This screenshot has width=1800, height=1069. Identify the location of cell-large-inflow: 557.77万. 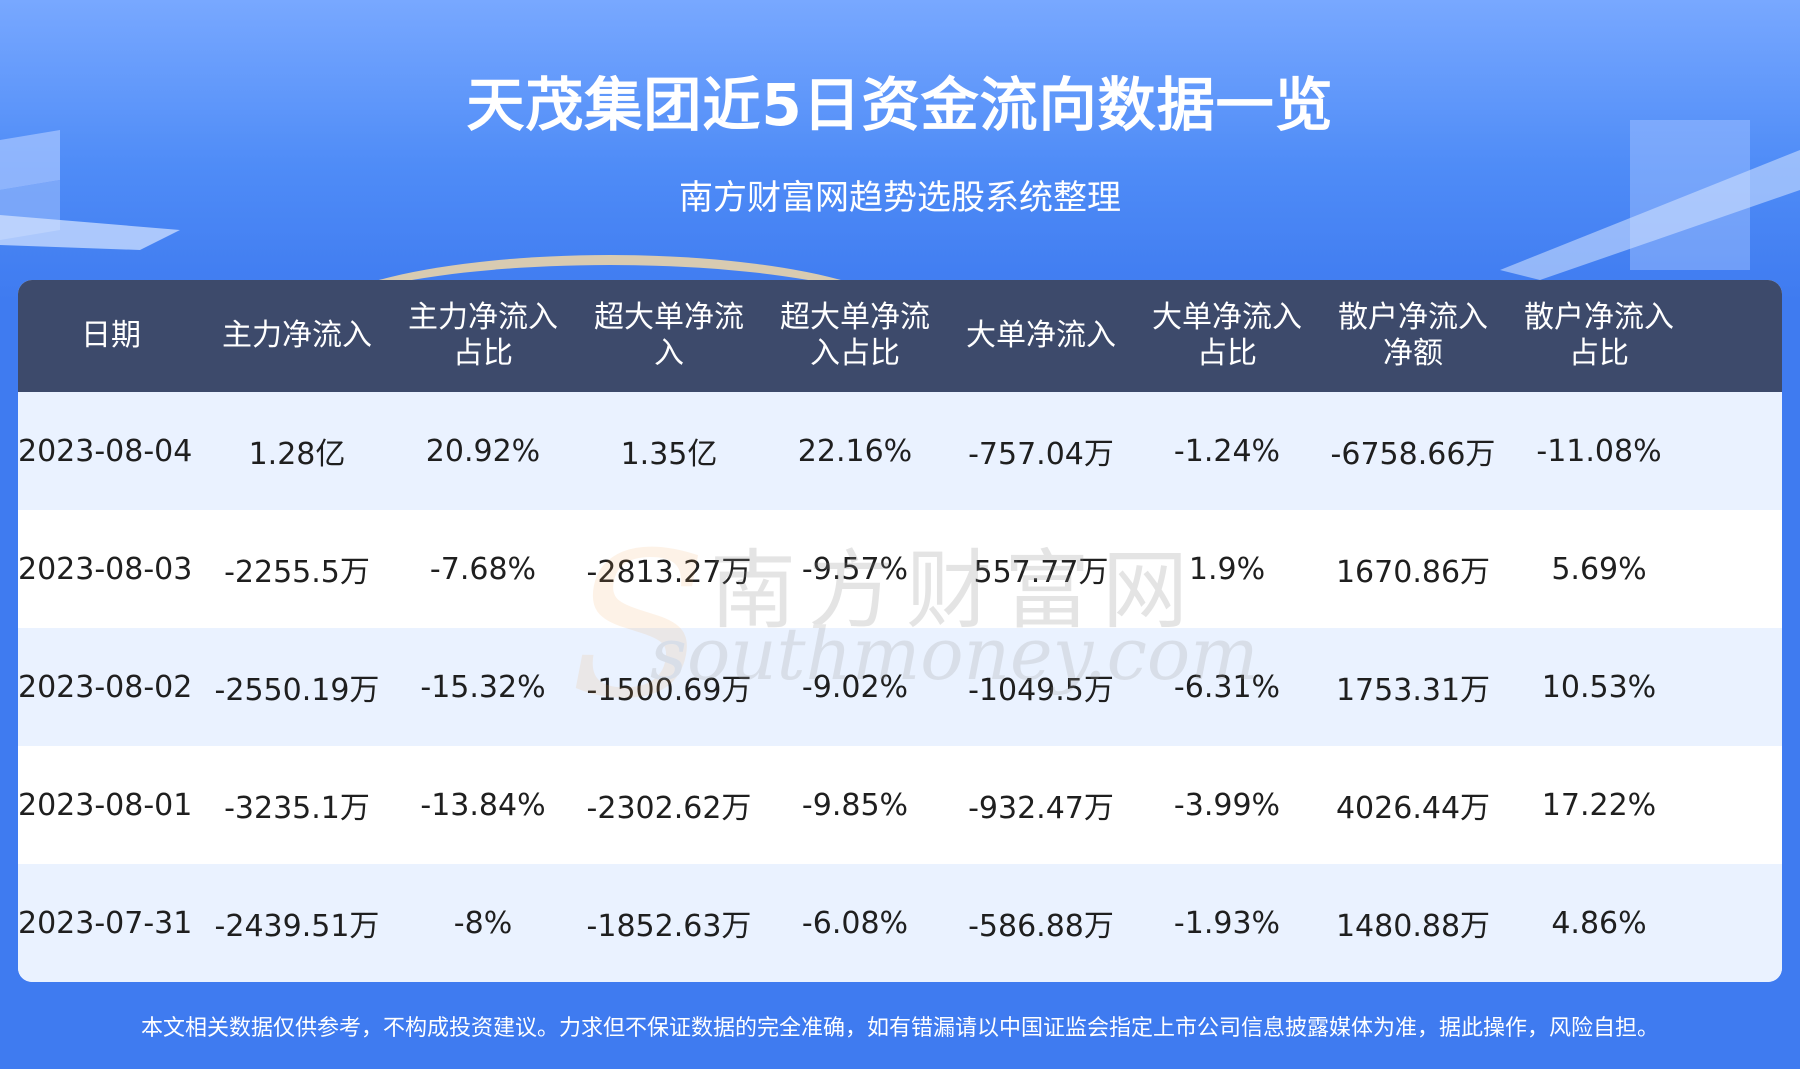
(1041, 572).